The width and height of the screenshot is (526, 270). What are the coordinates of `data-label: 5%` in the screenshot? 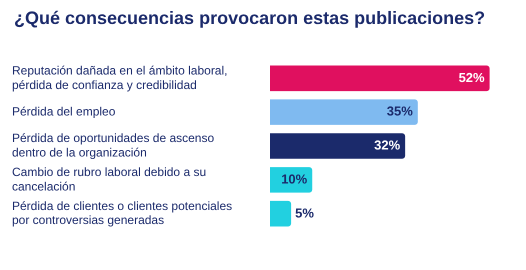 It's located at (304, 212).